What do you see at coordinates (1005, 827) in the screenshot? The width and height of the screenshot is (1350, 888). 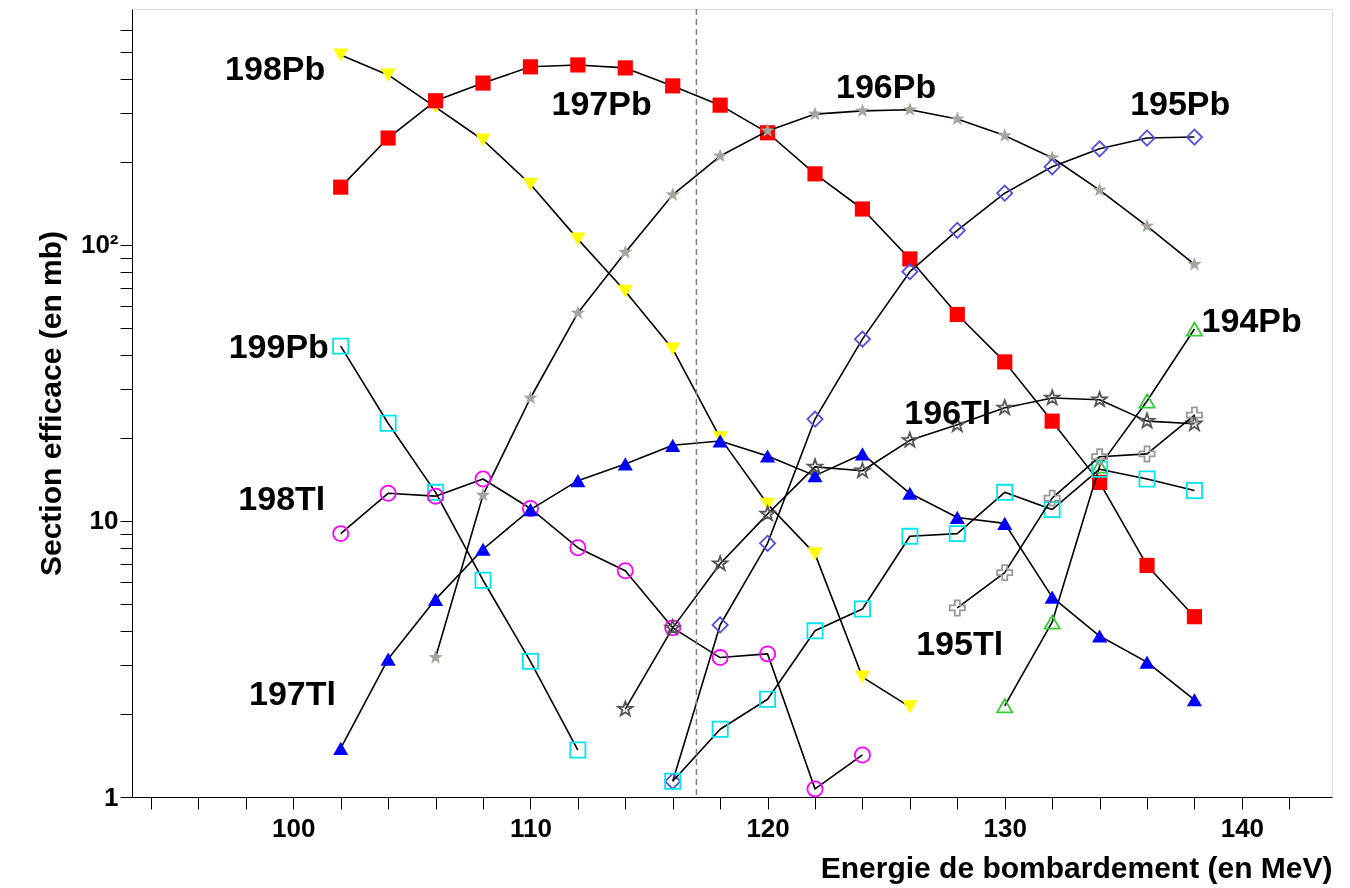 I see `x-tick-label: 130` at bounding box center [1005, 827].